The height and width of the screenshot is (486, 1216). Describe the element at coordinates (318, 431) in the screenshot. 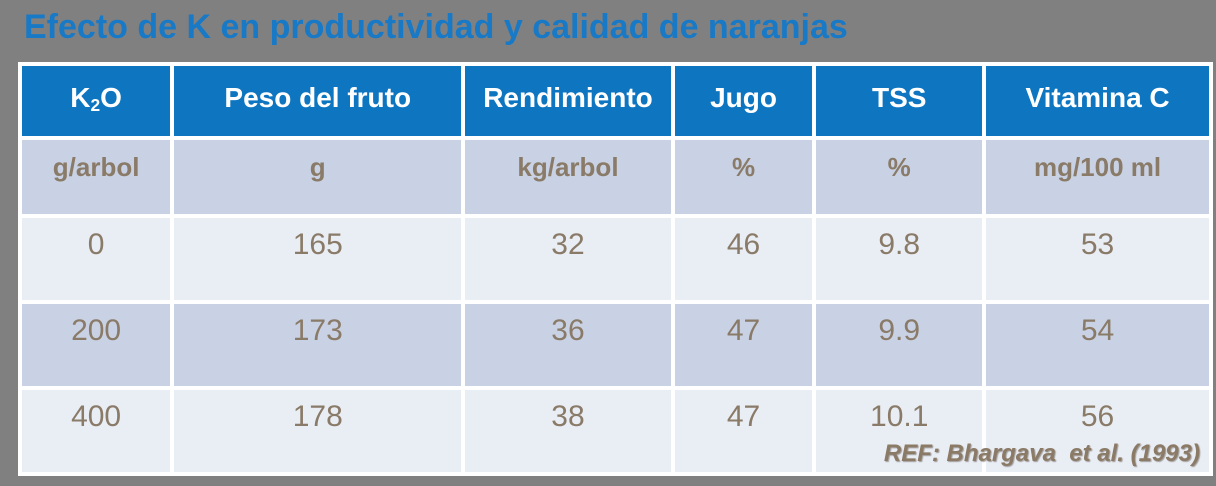

I see `cell-value: 178` at that location.